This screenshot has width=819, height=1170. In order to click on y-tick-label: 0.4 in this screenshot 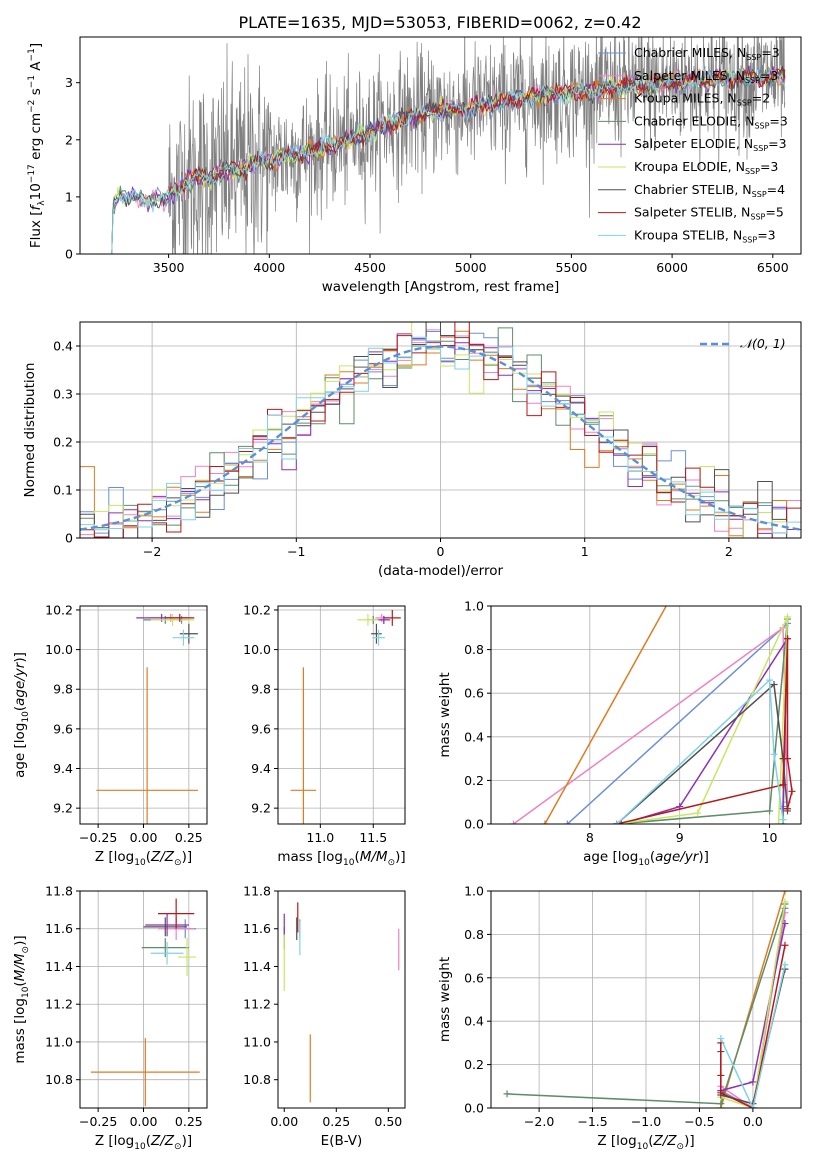, I will do `click(474, 1021)`.